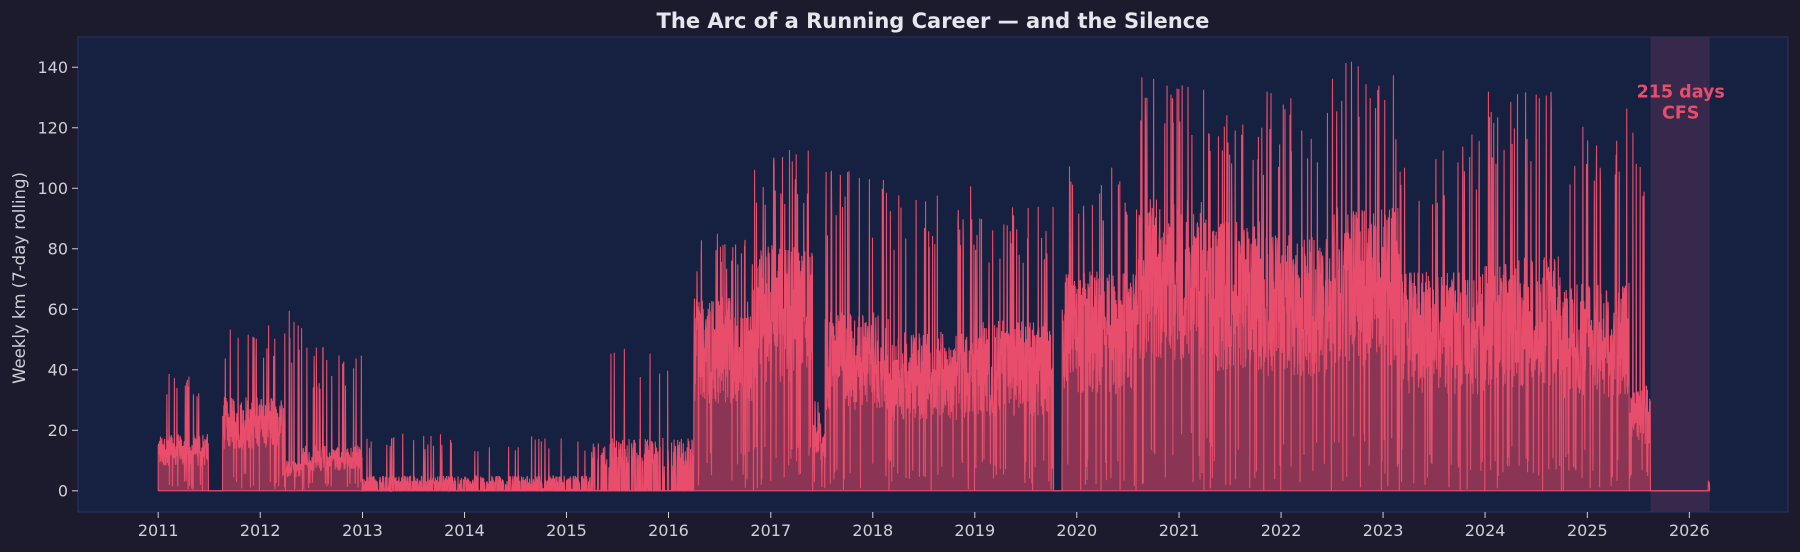 The height and width of the screenshot is (552, 1800). Describe the element at coordinates (464, 530) in the screenshot. I see `x-tick-label: 2014` at that location.